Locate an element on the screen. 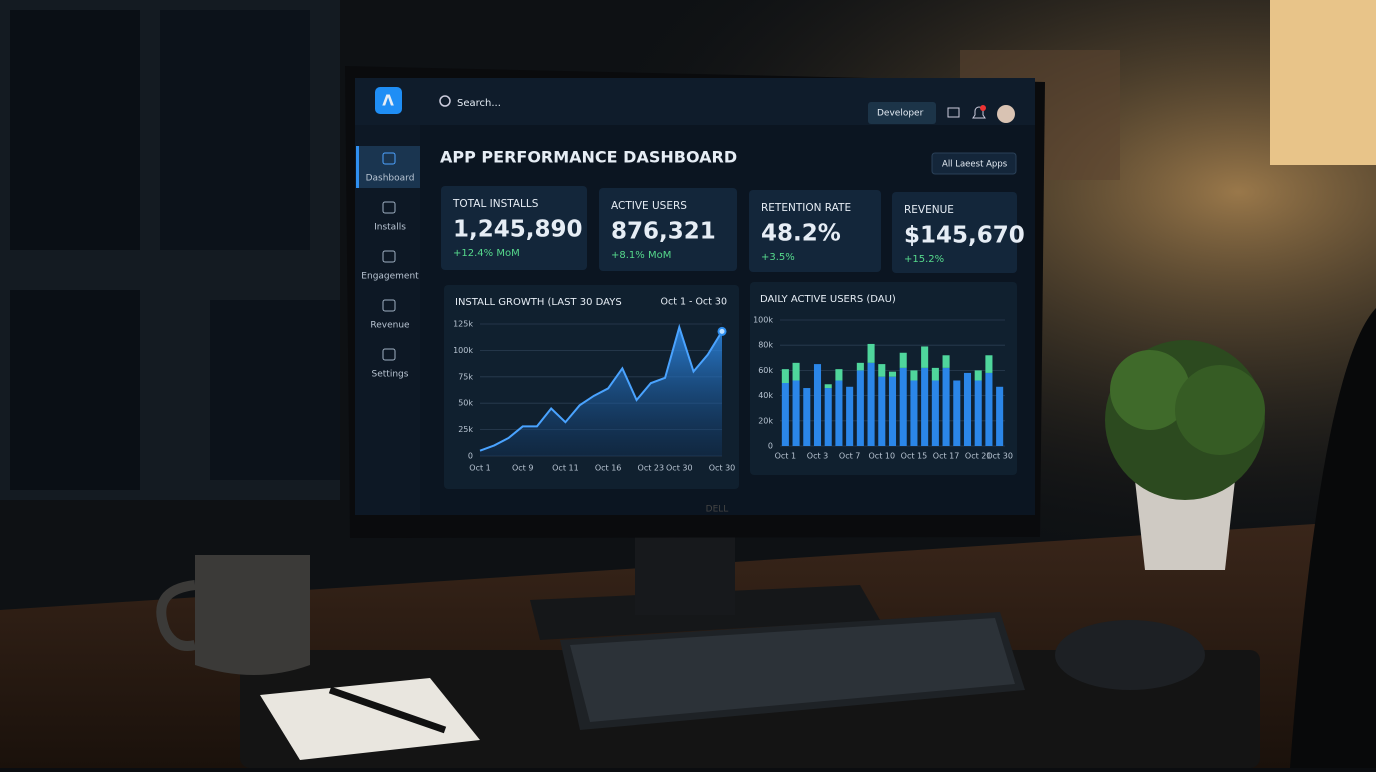 This screenshot has width=1376, height=772. kpi-change: +12.4% MoM is located at coordinates (486, 253).